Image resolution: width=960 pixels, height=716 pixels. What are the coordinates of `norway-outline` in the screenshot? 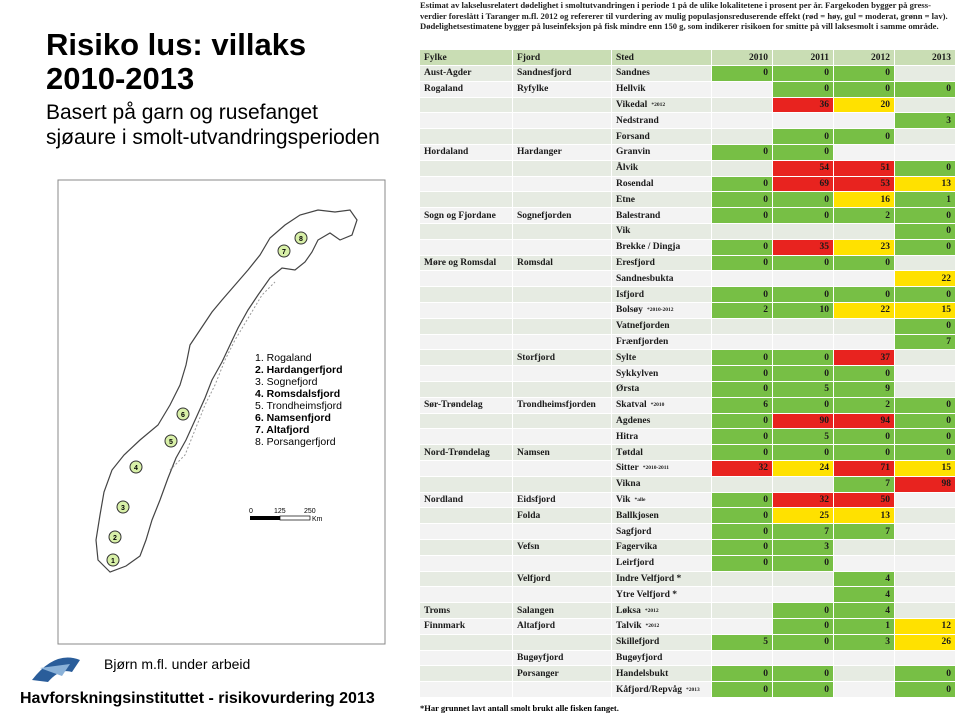 It's located at (226, 391).